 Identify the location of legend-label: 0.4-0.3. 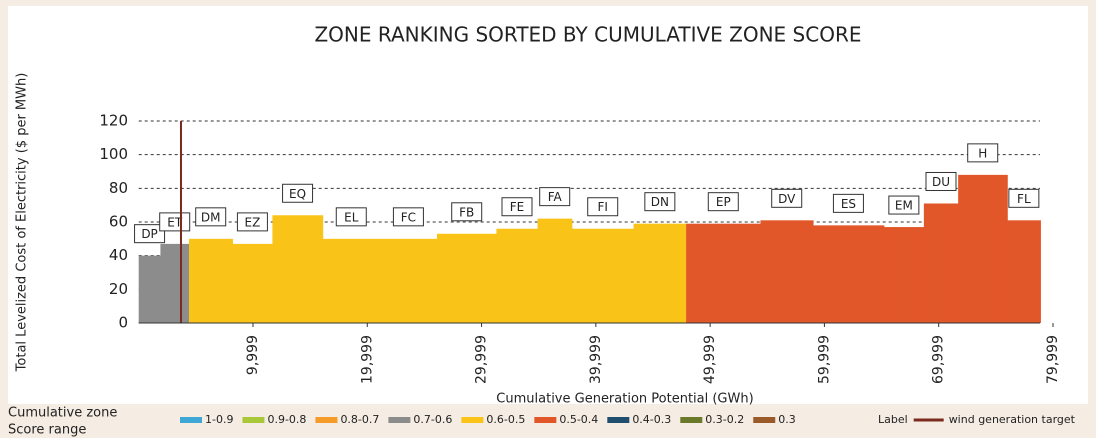
(651, 419).